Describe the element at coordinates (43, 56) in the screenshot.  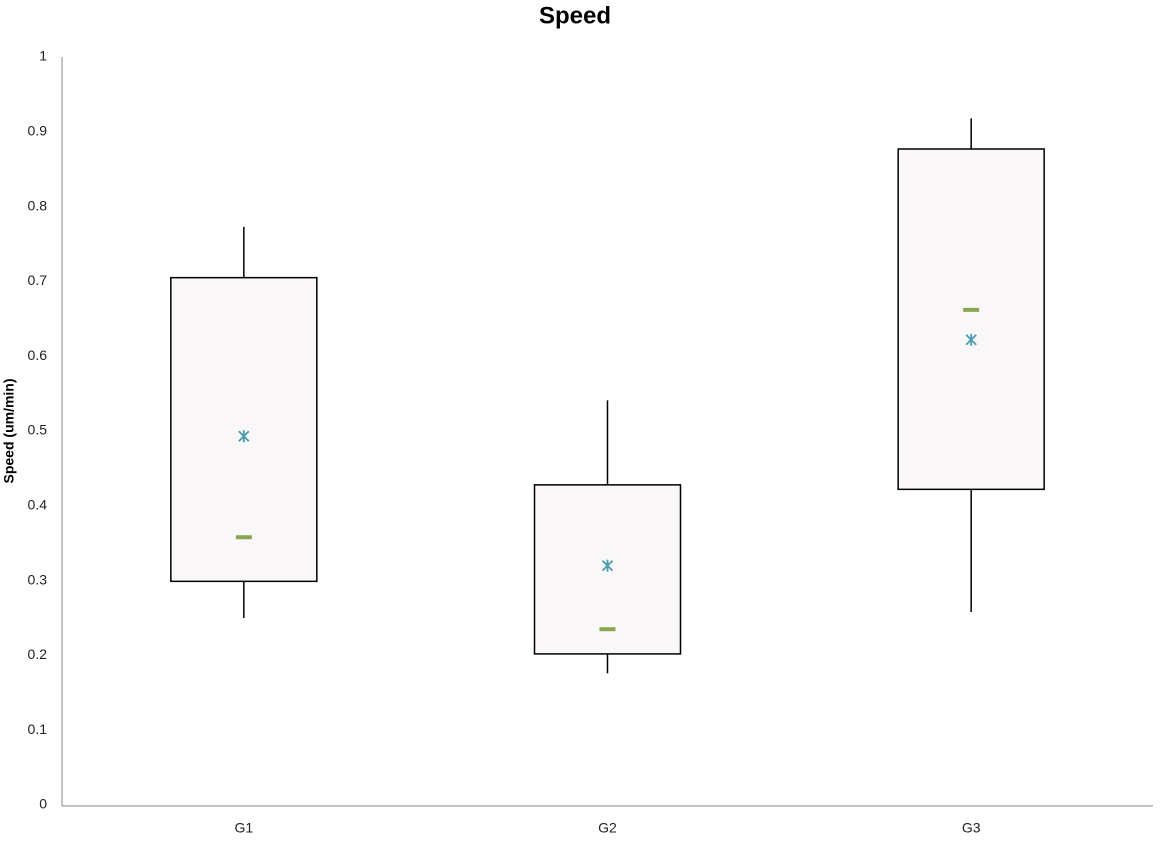
I see `y-tick-label: 1` at that location.